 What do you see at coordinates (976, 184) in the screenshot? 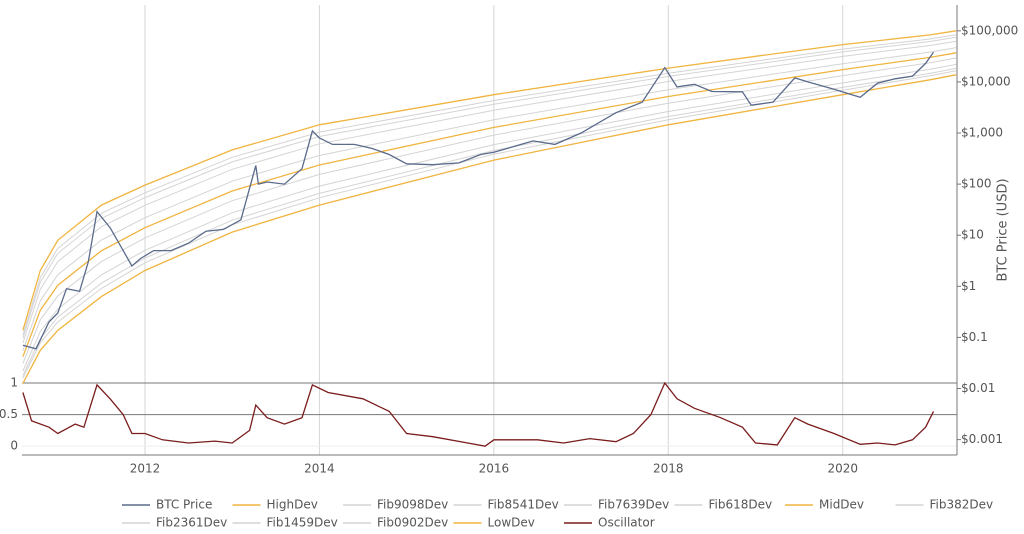
I see `y-tick-label: $100` at bounding box center [976, 184].